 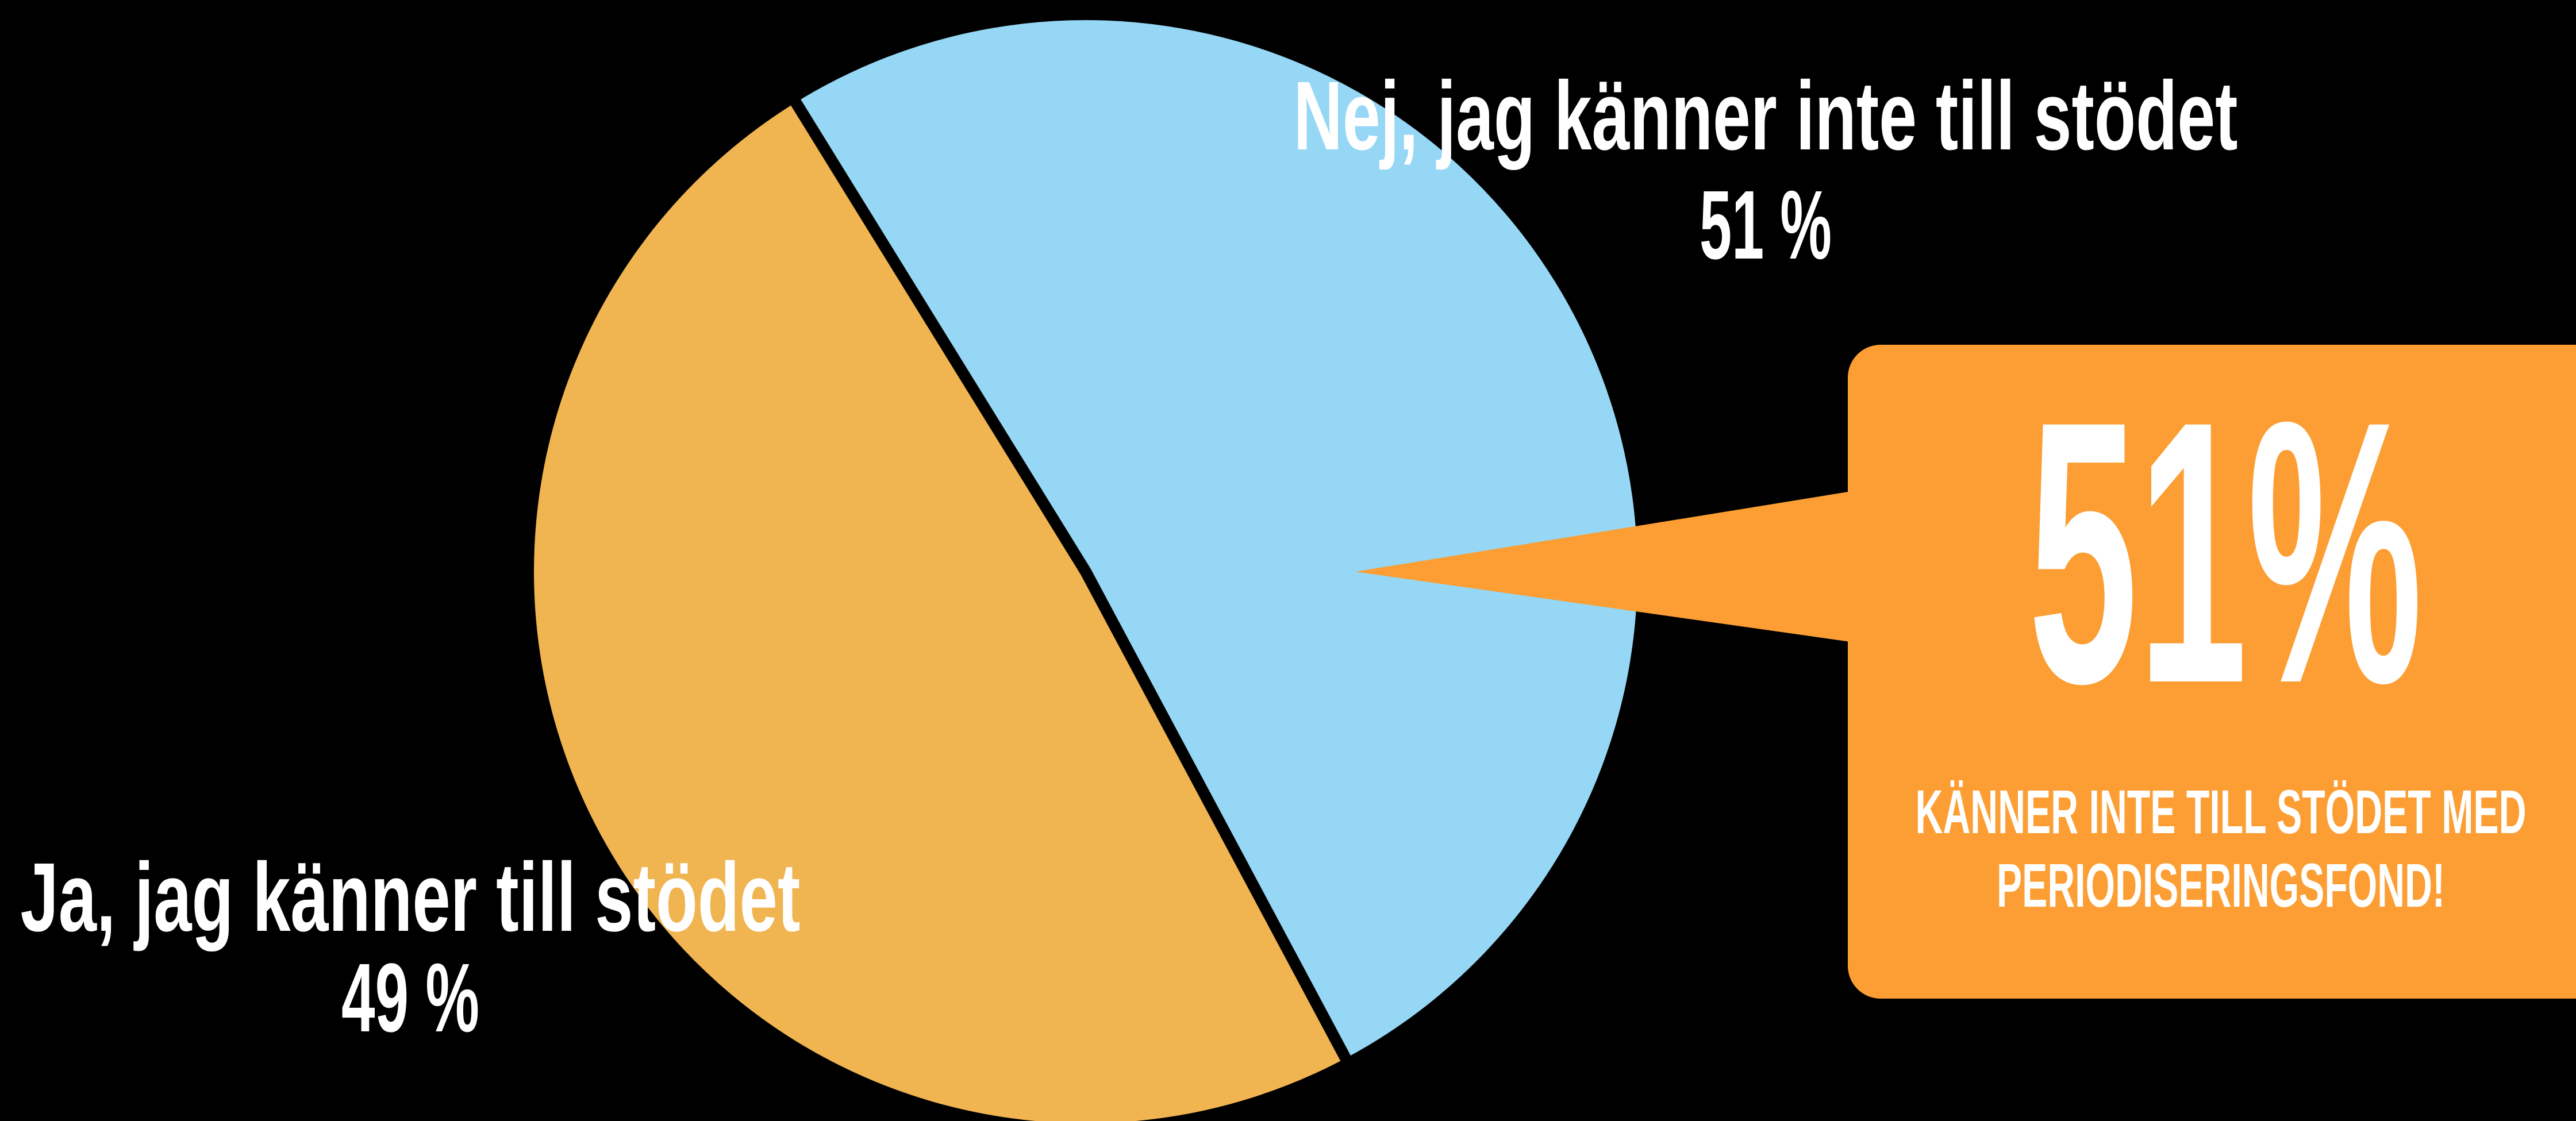 I want to click on callout-headline: 51%, so click(x=2225, y=552).